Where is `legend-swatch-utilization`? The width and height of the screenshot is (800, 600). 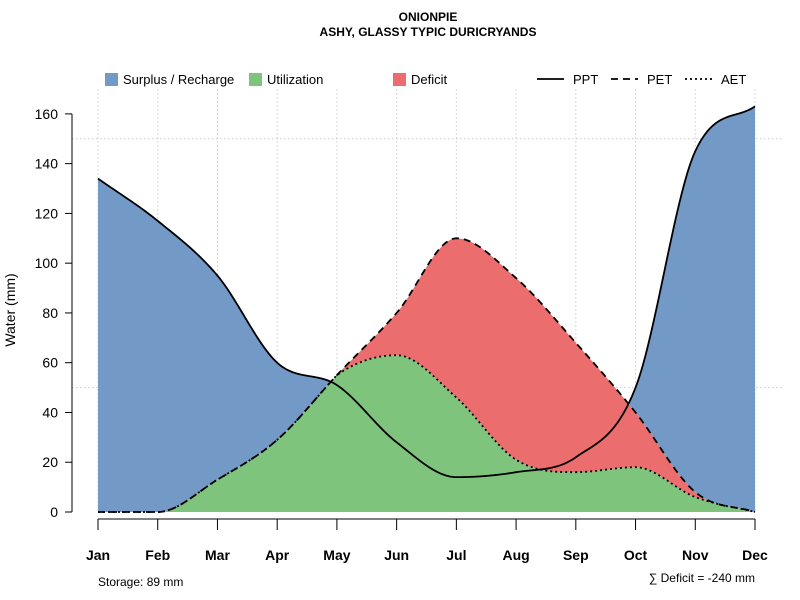 legend-swatch-utilization is located at coordinates (255, 79).